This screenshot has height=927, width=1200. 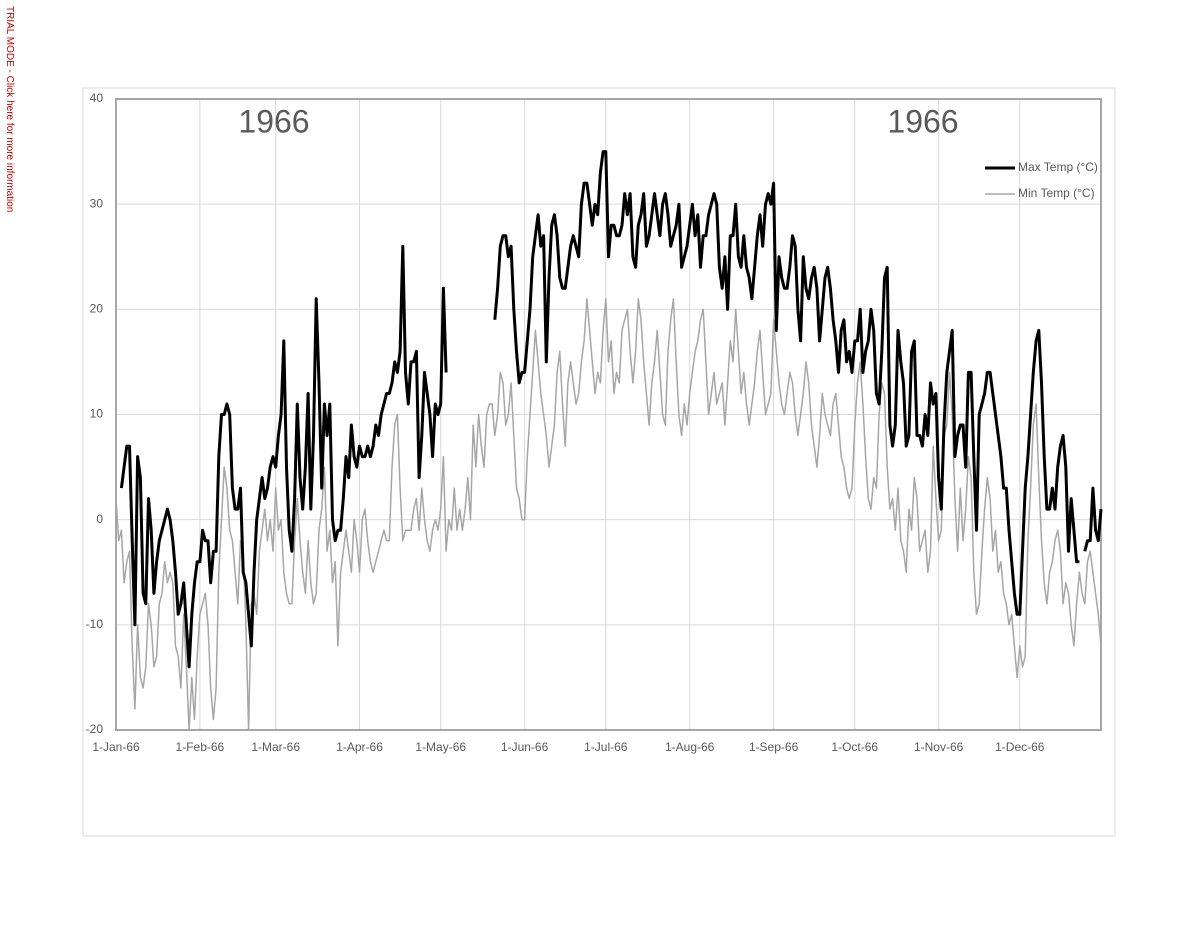 I want to click on x-tick-label: 1-Sep-66, so click(x=774, y=747).